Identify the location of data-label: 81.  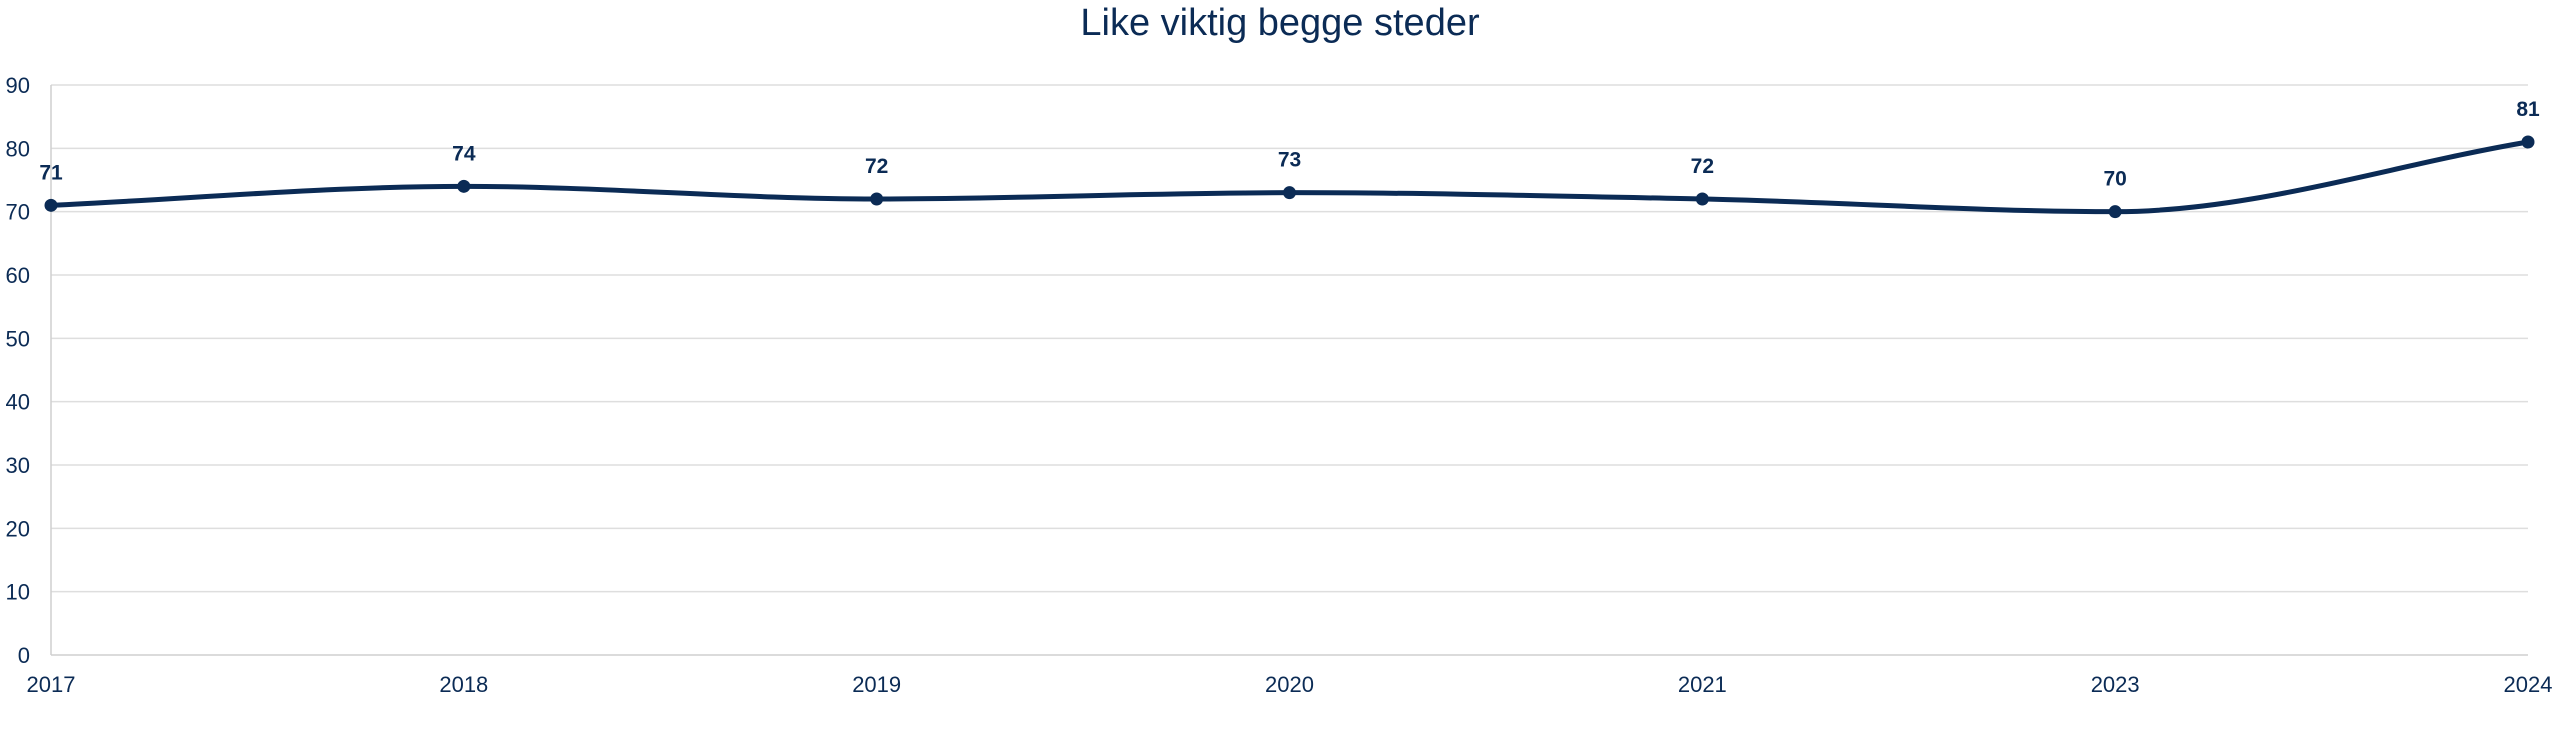
(2528, 109).